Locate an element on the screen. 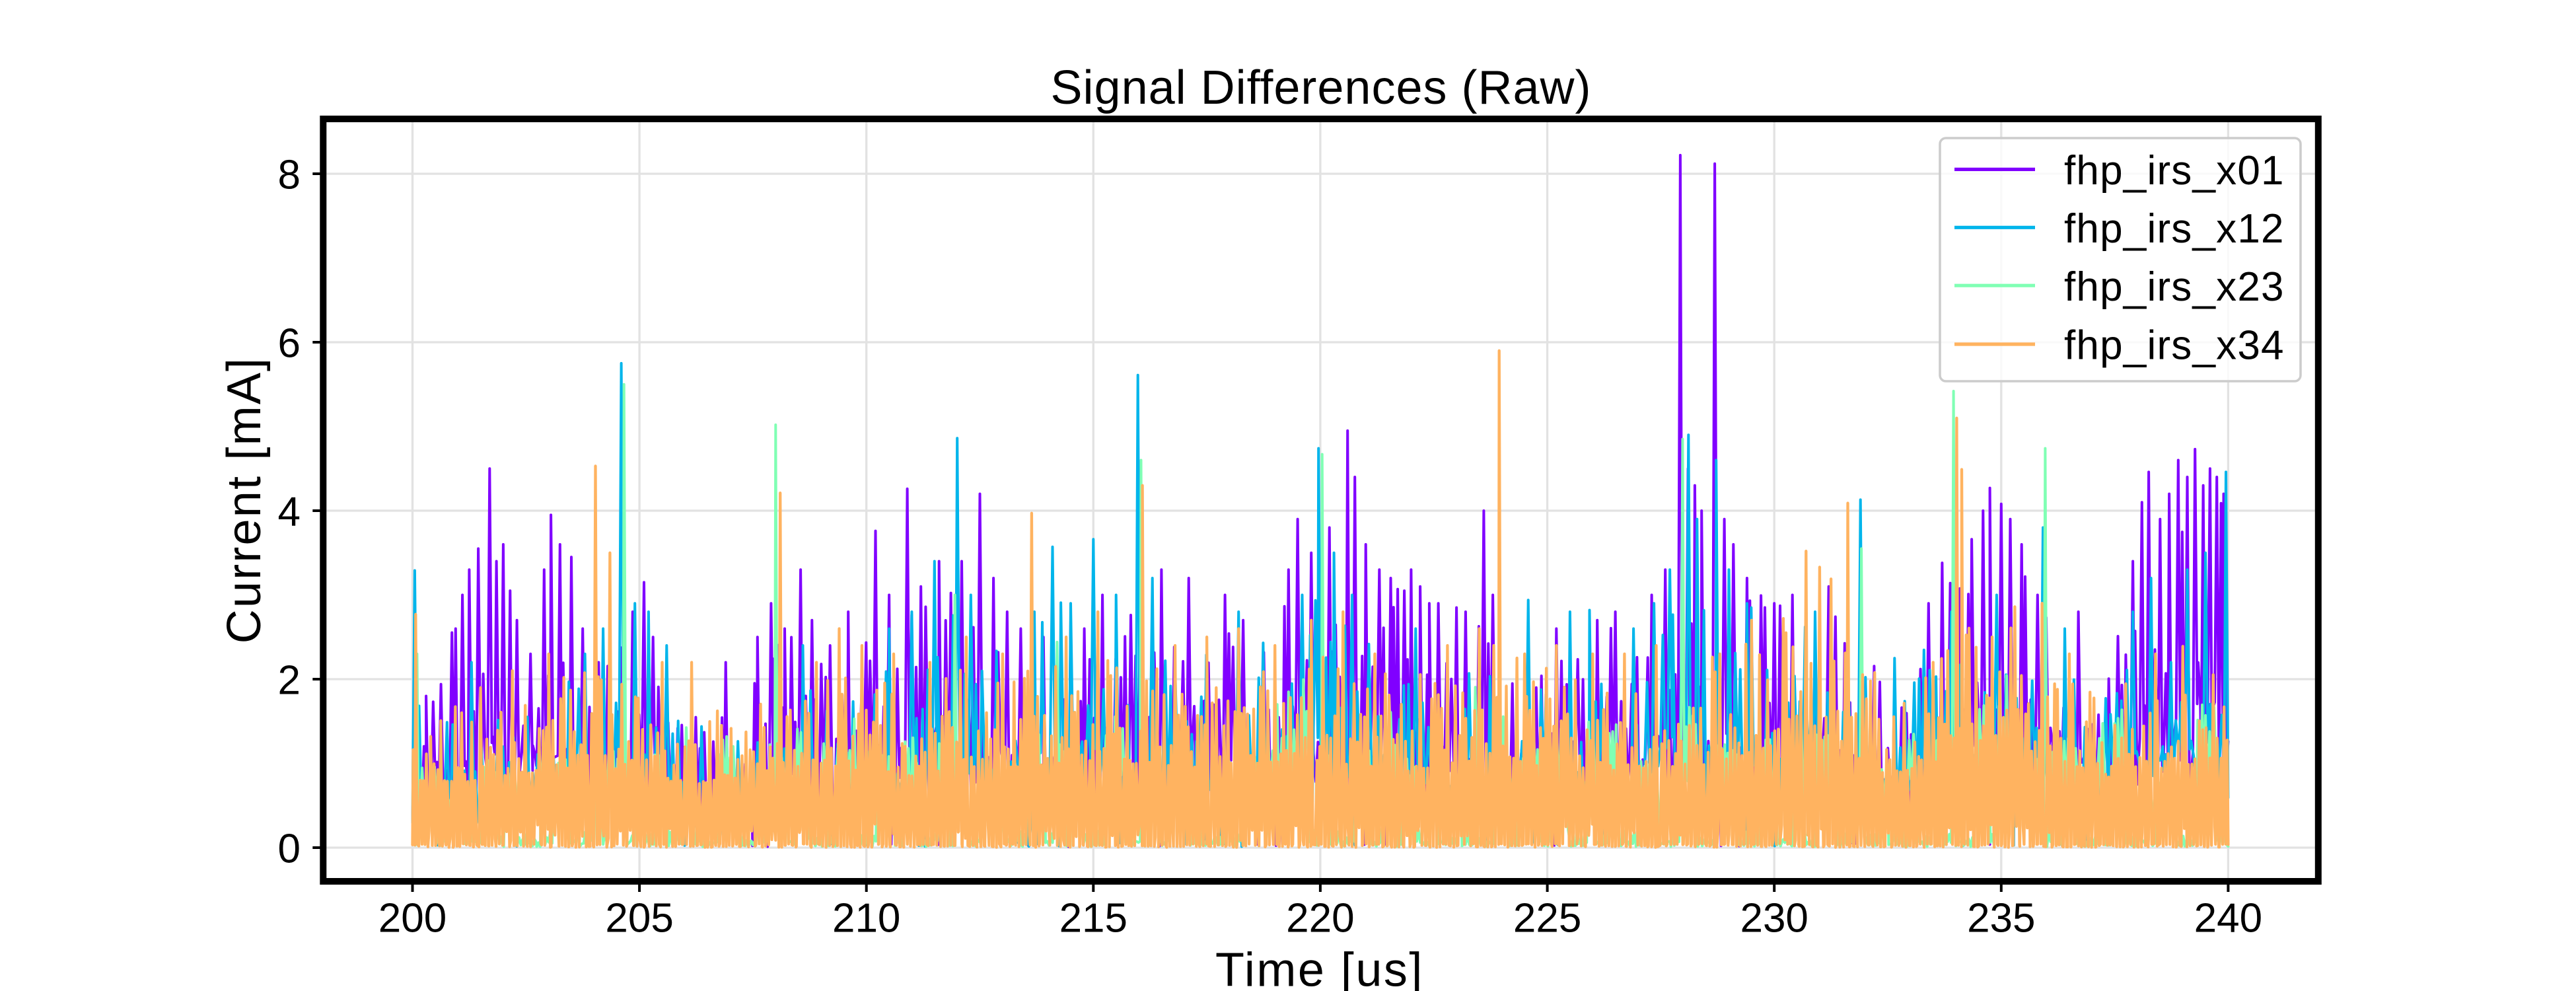  svg-text: fhp_irs_x12 is located at coordinates (2175, 229).